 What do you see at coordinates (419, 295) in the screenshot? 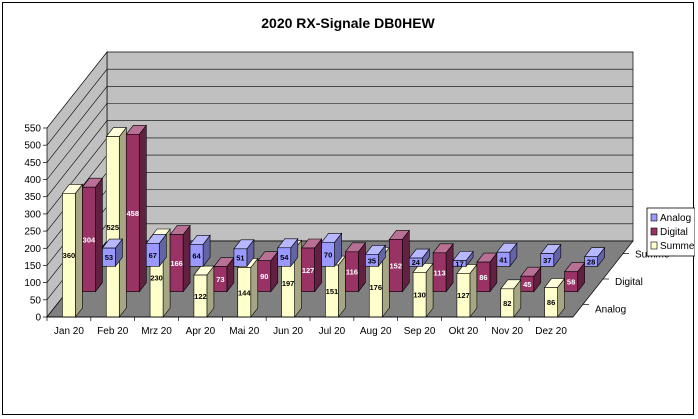
I see `data-label: 130` at bounding box center [419, 295].